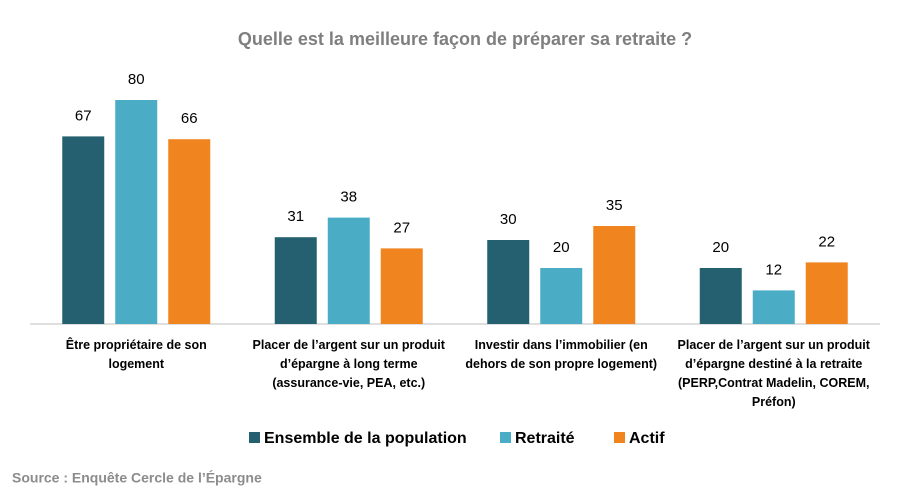 The image size is (902, 499). Describe the element at coordinates (348, 197) in the screenshot. I see `value-label: 38` at that location.